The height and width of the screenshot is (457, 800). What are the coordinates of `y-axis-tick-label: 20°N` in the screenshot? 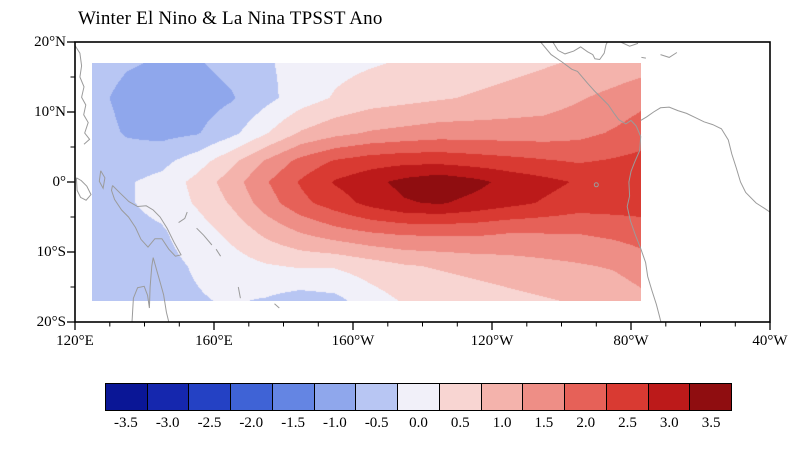 It's located at (50, 41).